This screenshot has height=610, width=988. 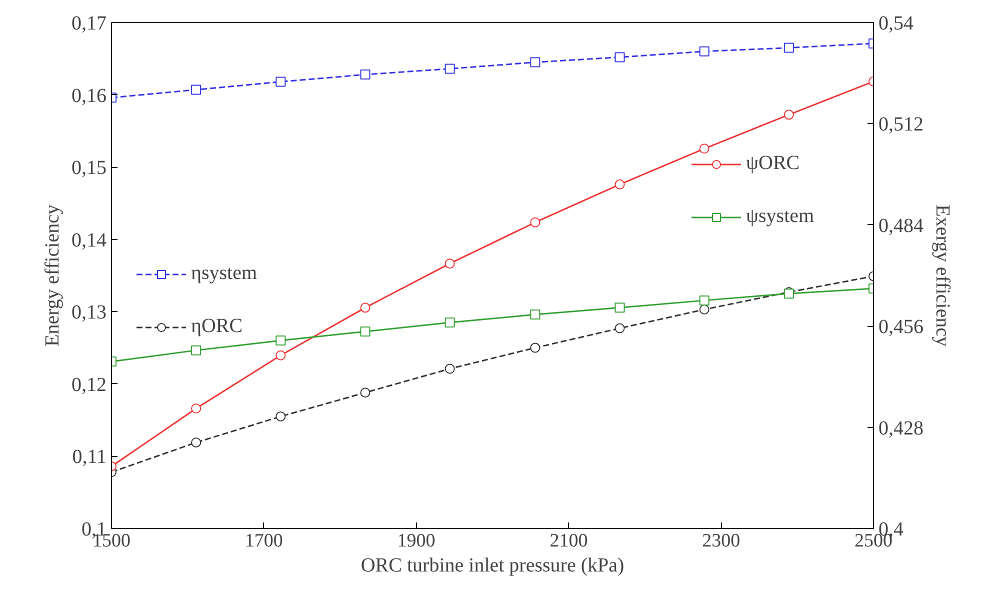 I want to click on y2-axis-title: Exergy efficiency, so click(x=943, y=275).